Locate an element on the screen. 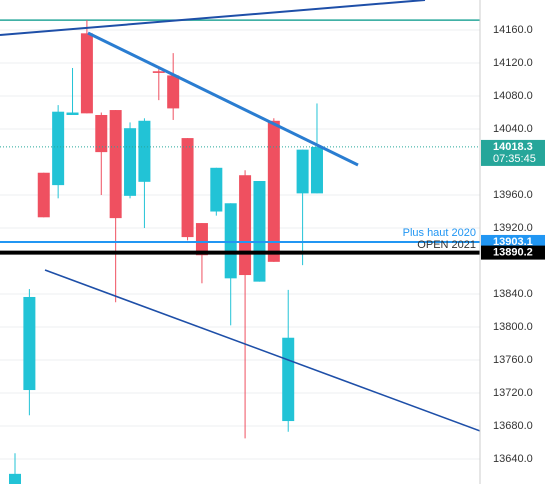 Image resolution: width=545 pixels, height=484 pixels. annotation: Plus haut 2020 is located at coordinates (439, 233).